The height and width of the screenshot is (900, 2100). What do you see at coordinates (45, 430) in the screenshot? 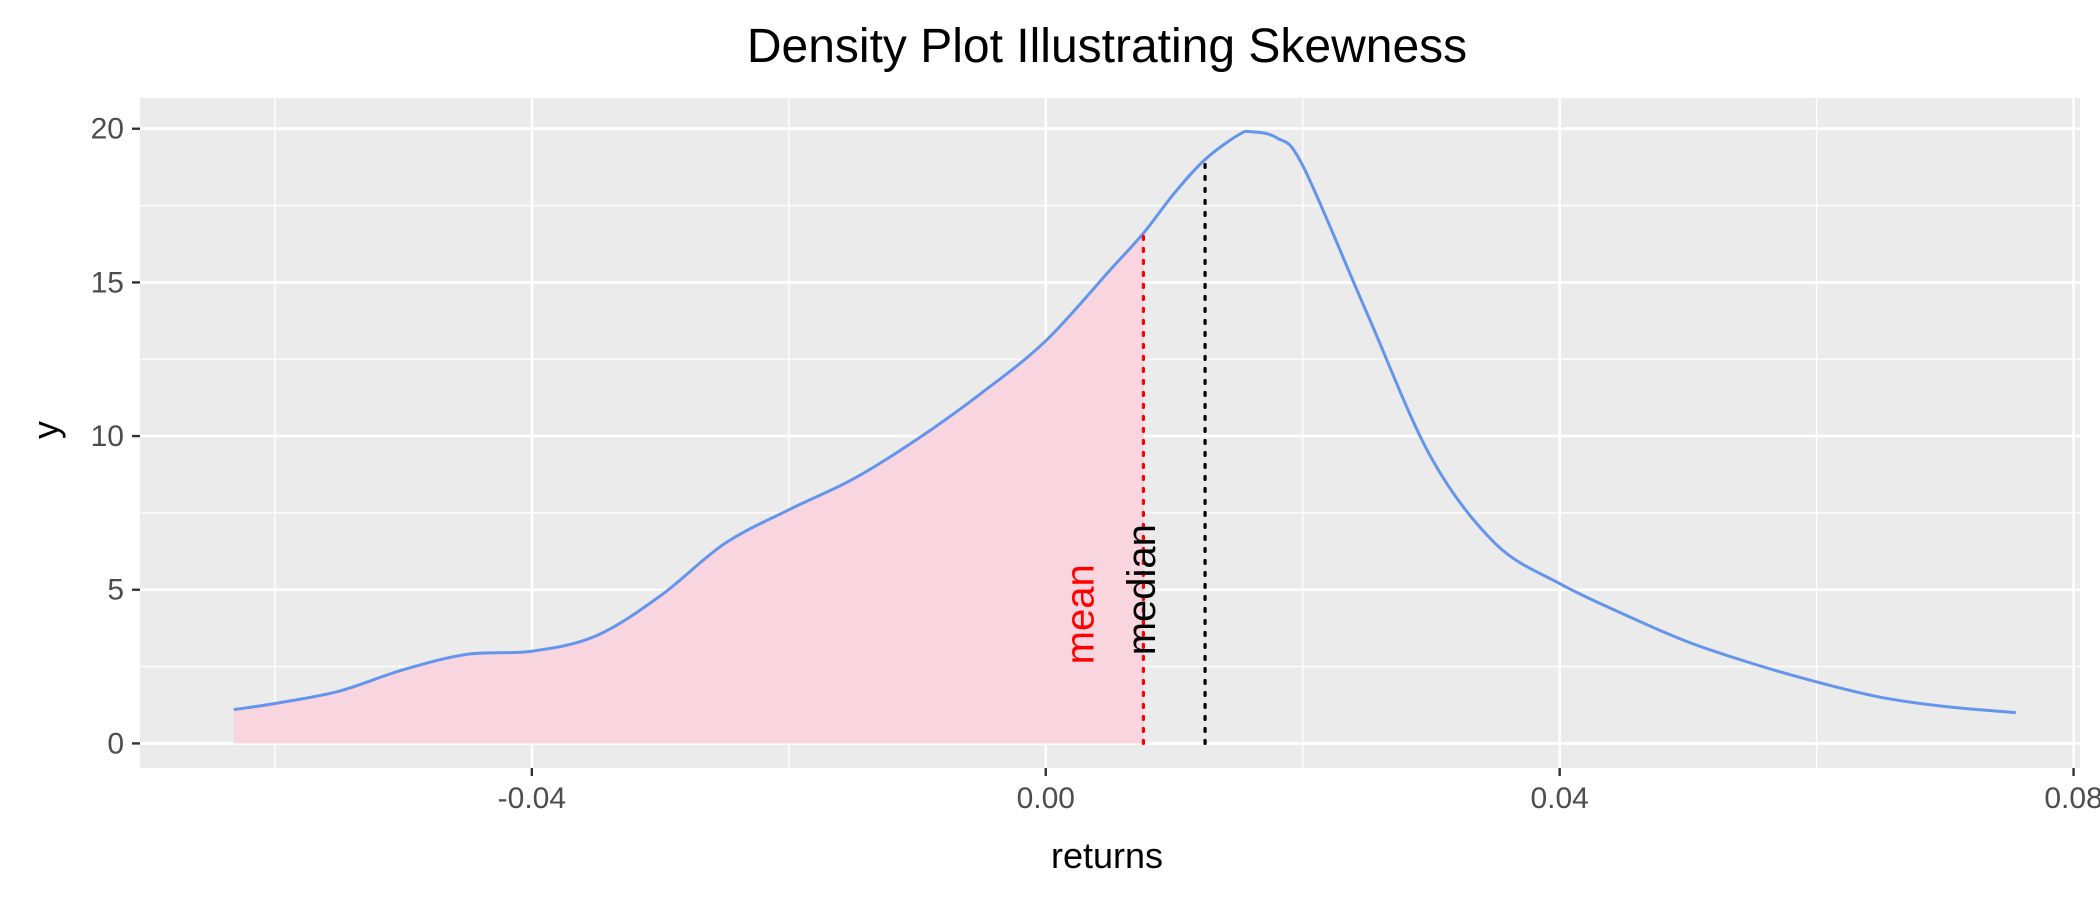
I see `y-axis-title: y` at bounding box center [45, 430].